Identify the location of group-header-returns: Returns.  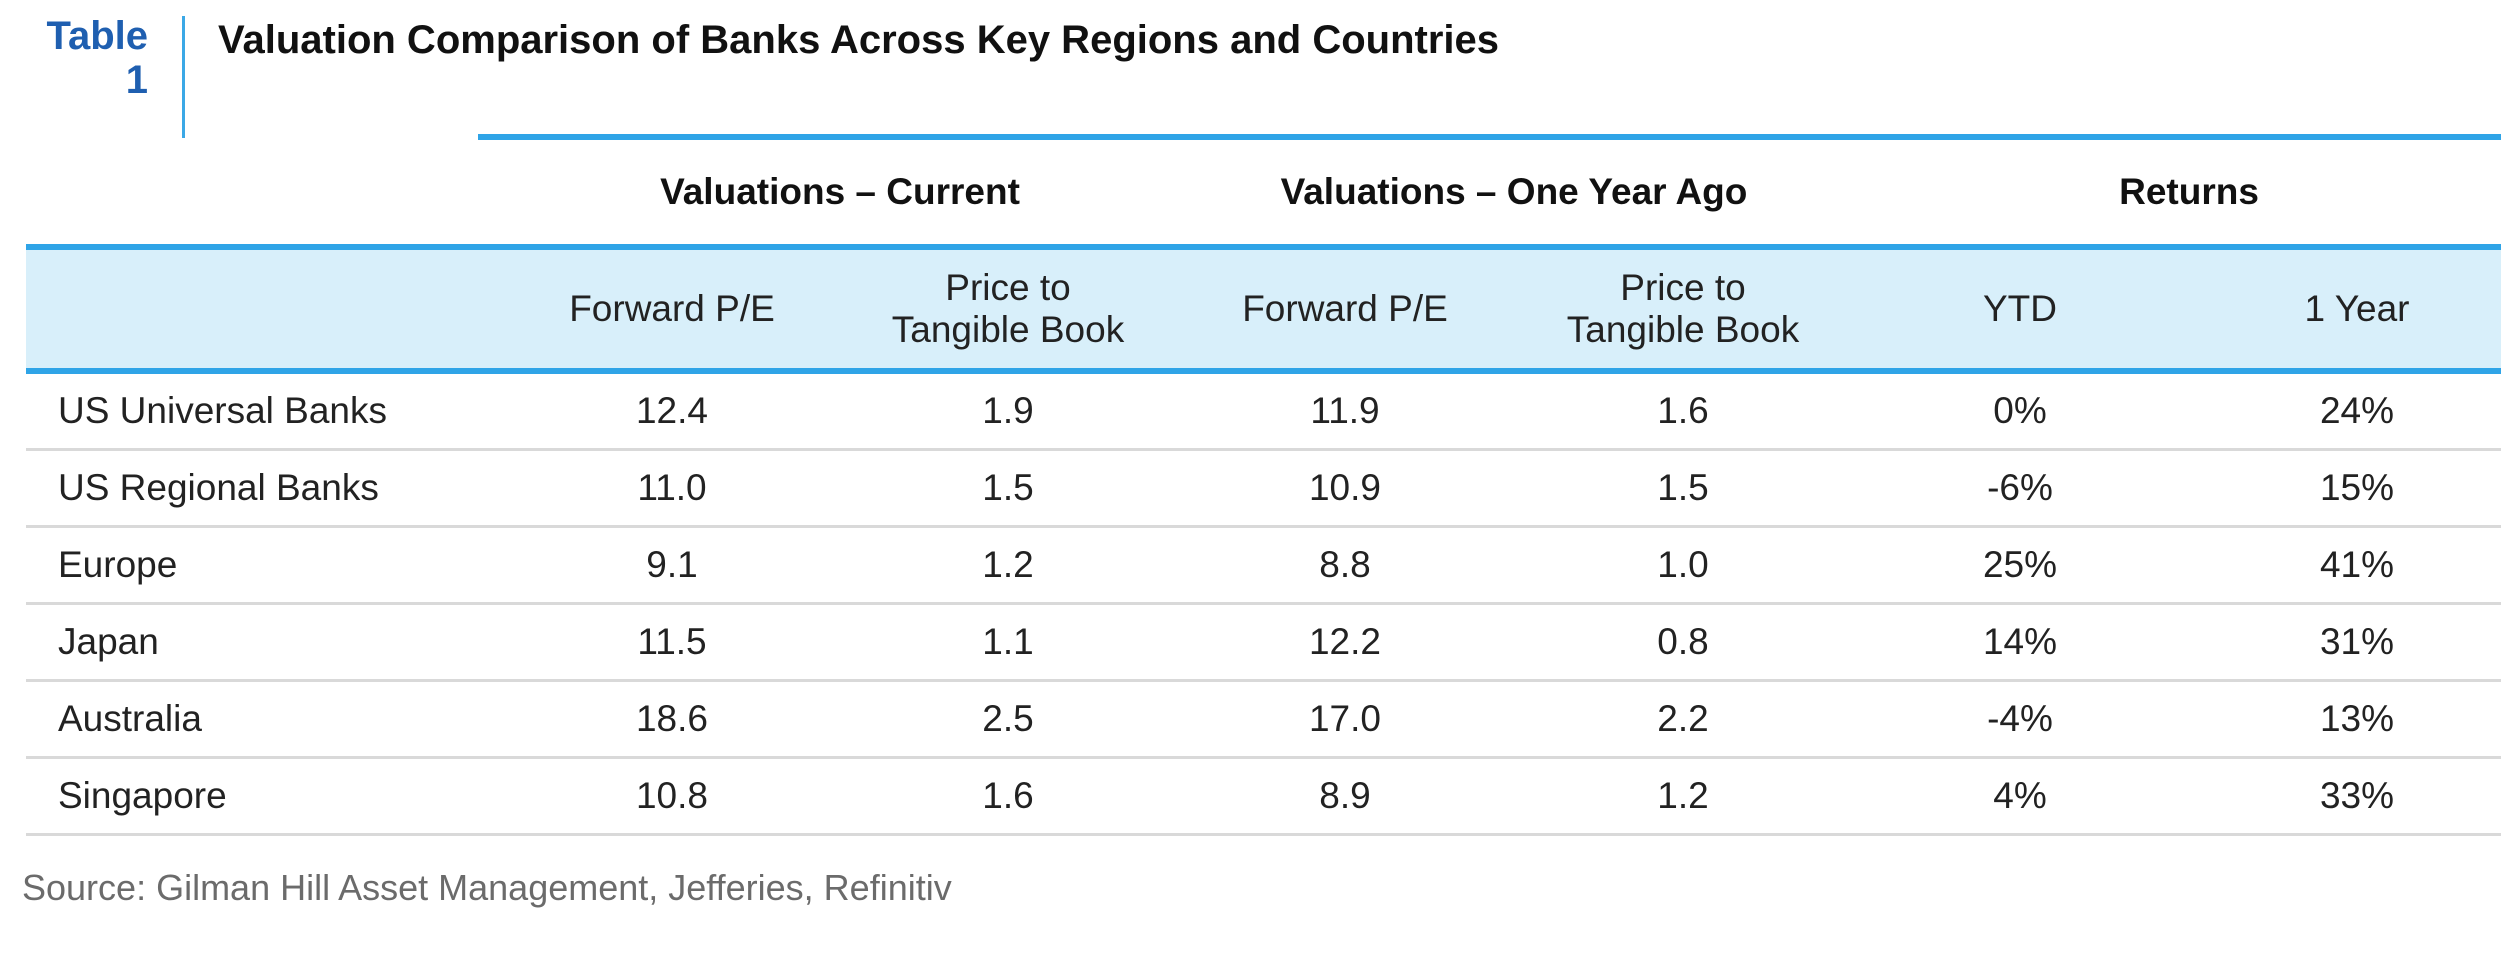
(2189, 191).